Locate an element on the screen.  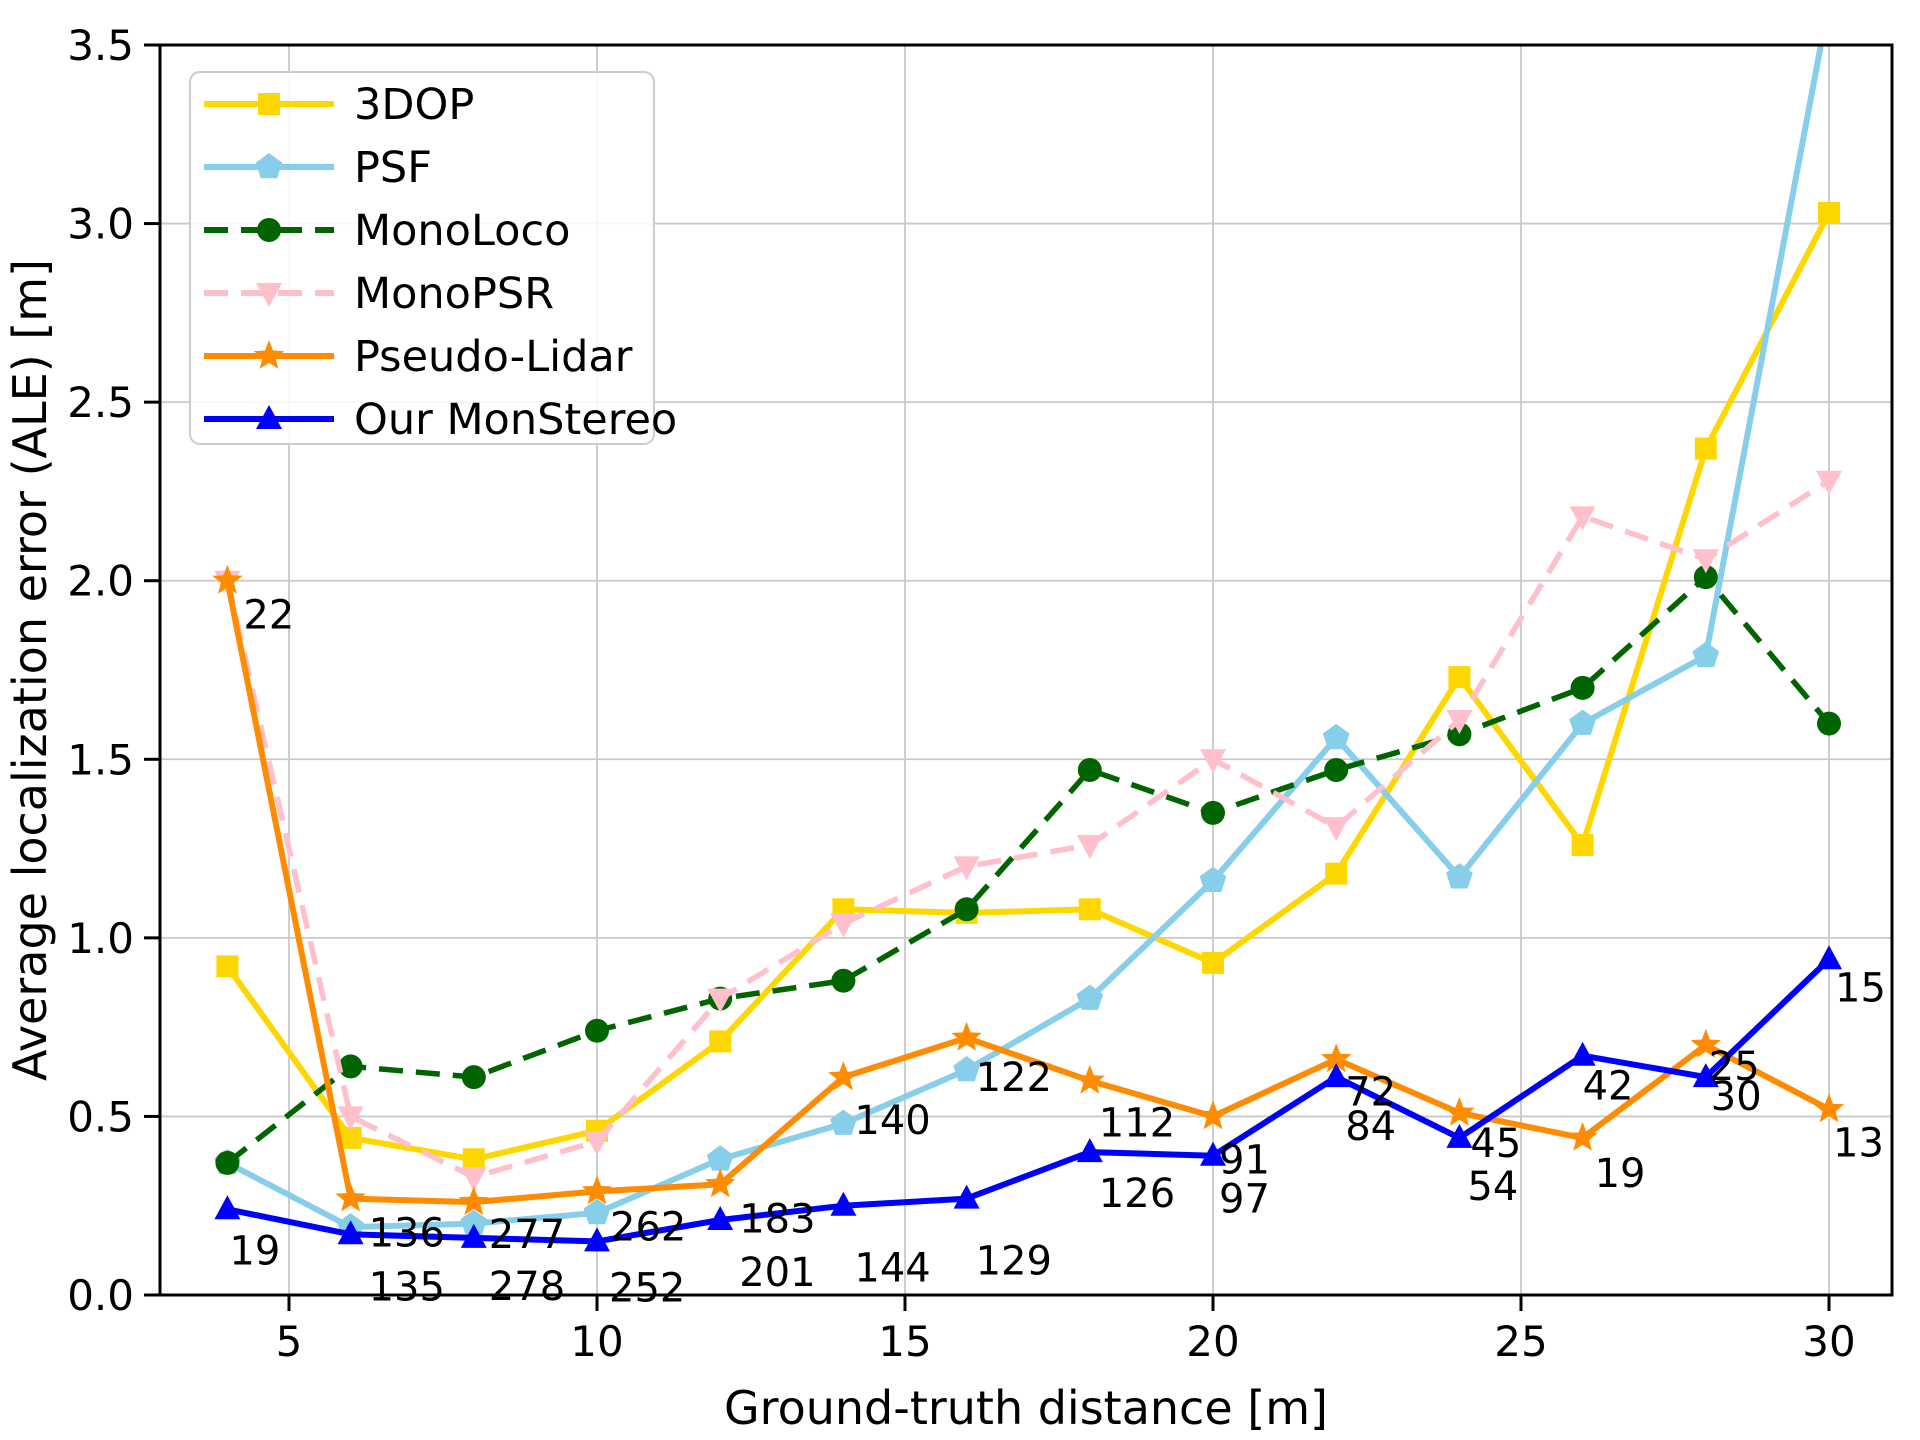
legend-label: PSF is located at coordinates (393, 168).